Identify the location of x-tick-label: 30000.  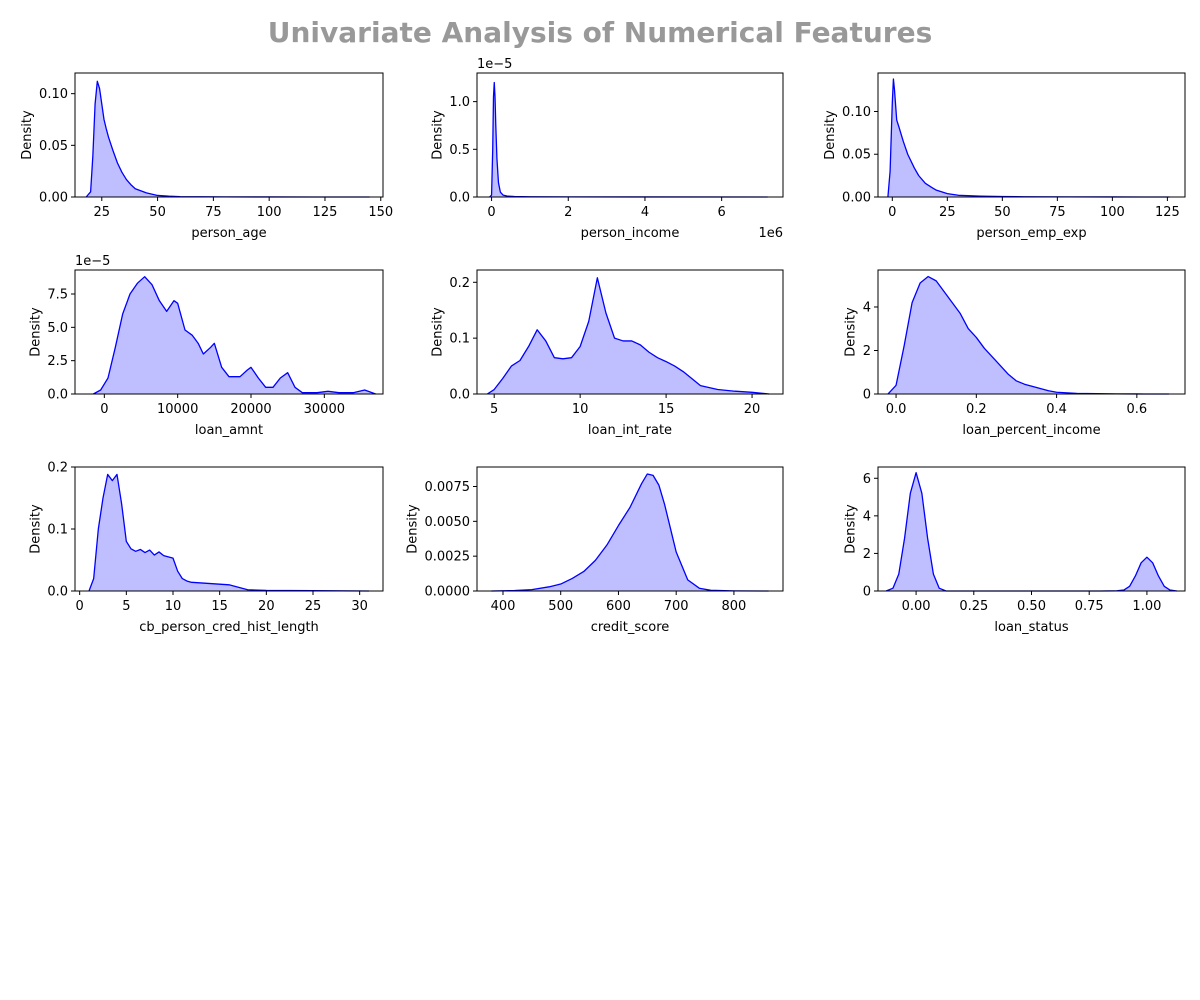
(324, 409).